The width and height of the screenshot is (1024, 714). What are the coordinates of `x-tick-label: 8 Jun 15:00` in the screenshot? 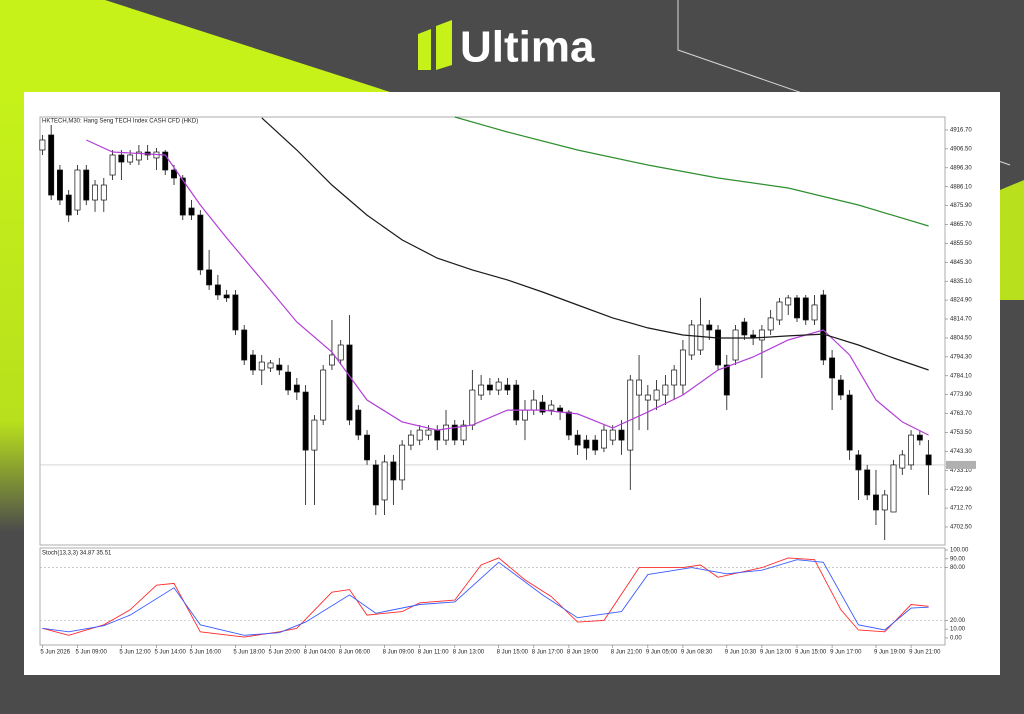 It's located at (513, 653).